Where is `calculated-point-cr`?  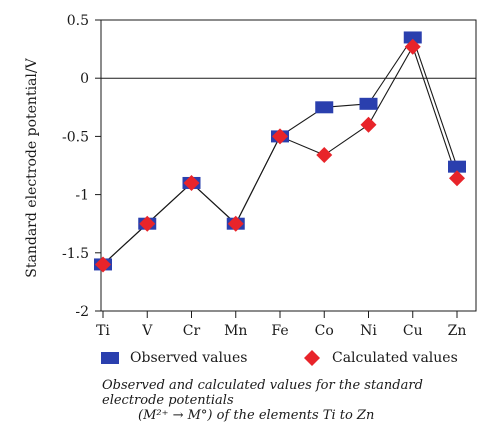 calculated-point-cr is located at coordinates (191, 182).